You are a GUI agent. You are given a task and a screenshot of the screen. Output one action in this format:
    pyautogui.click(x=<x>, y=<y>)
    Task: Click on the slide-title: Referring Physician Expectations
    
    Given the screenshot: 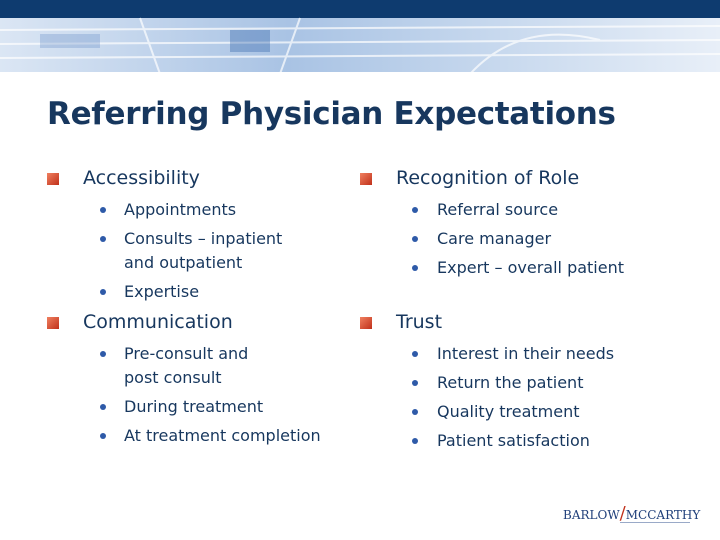 What is the action you would take?
    pyautogui.click(x=331, y=114)
    